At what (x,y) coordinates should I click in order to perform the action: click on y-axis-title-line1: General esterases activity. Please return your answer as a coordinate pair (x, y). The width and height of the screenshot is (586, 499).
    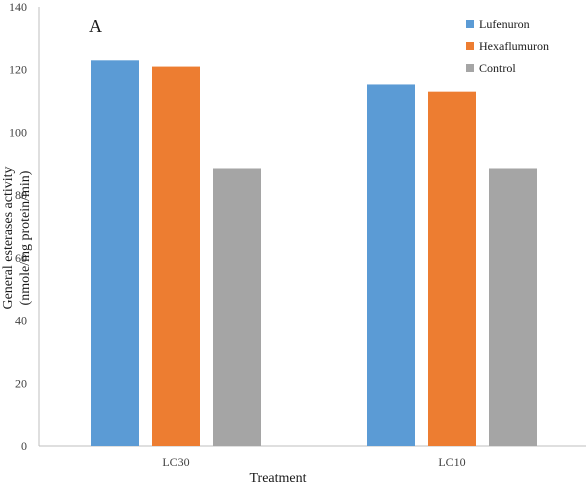
    Looking at the image, I should click on (8, 237).